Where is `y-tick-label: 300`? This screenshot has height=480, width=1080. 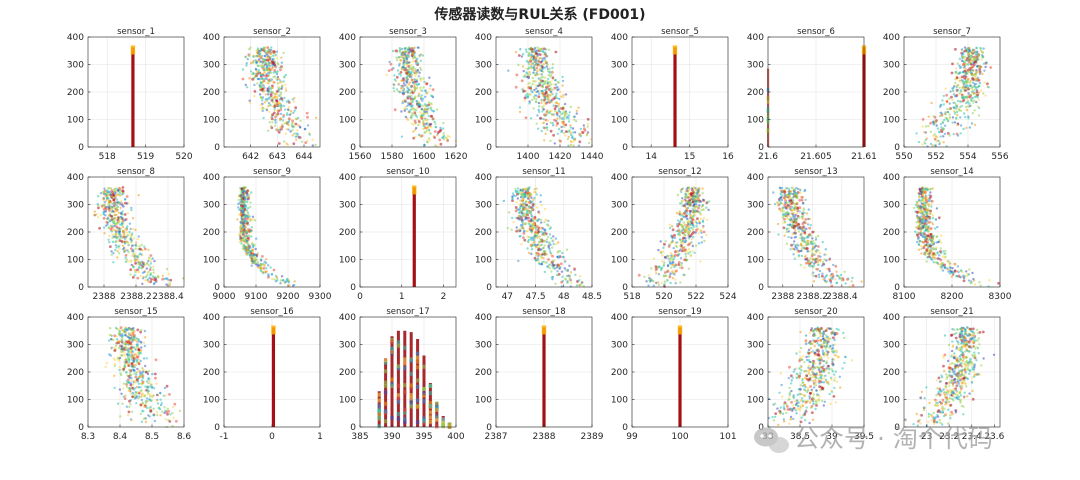
y-tick-label: 300 is located at coordinates (211, 66).